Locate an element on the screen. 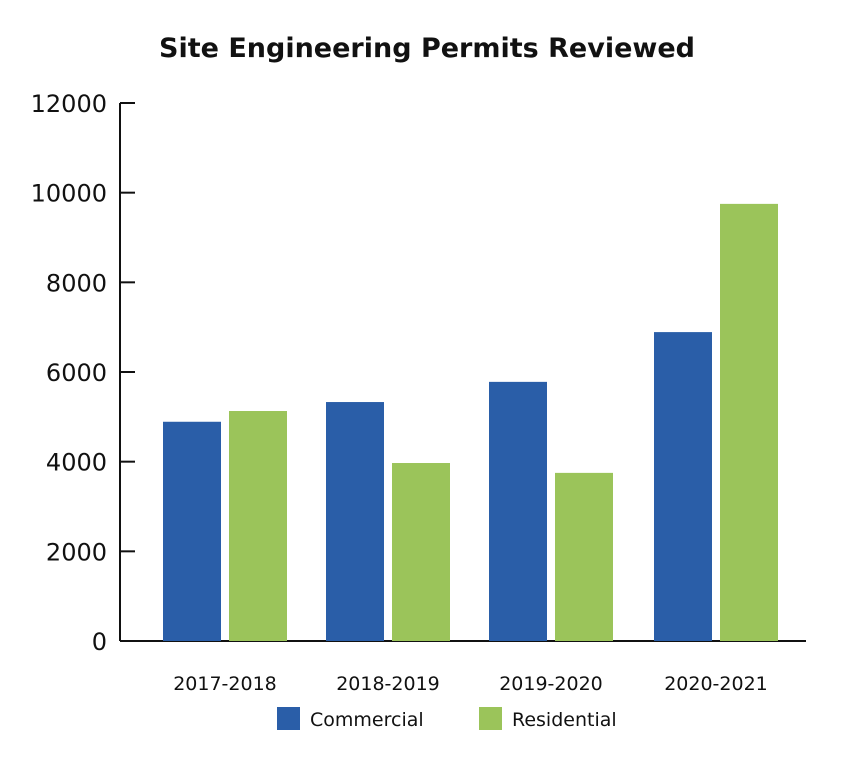 The width and height of the screenshot is (854, 780). x-tick-label: 2017-2018 is located at coordinates (225, 684).